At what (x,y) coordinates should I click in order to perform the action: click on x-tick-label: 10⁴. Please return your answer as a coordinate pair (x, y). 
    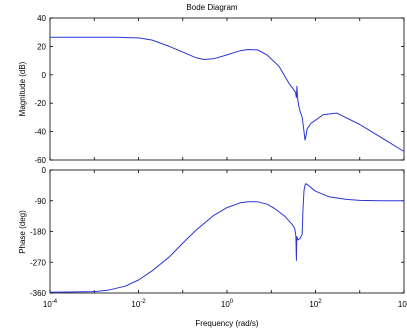
    Looking at the image, I should click on (402, 304).